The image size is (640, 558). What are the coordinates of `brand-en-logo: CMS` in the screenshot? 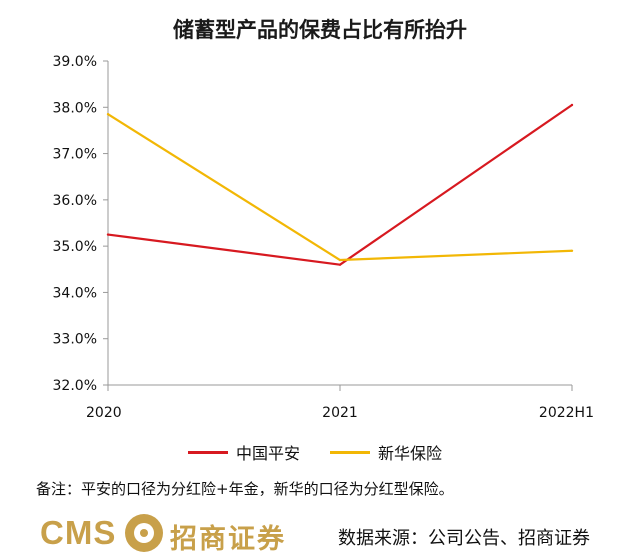 It's located at (78, 532).